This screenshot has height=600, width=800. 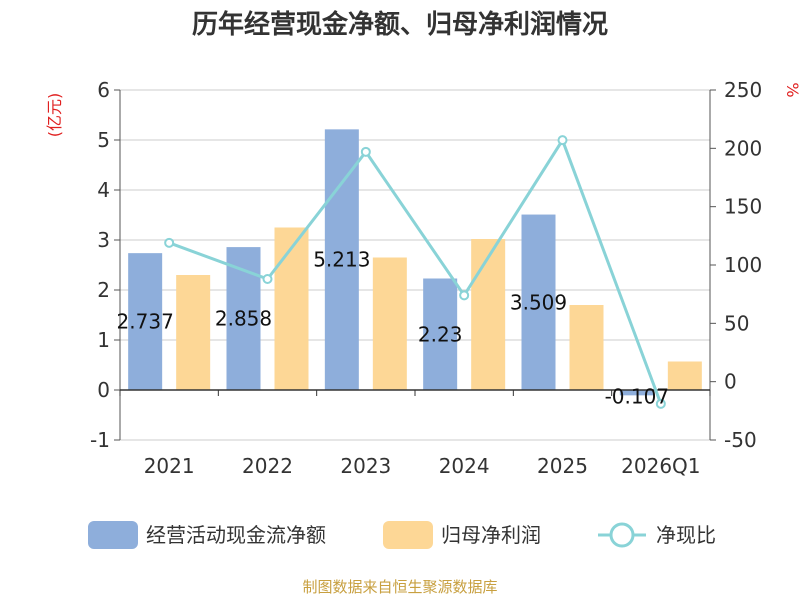 I want to click on x-tick-label: 2026Q1, so click(x=660, y=466).